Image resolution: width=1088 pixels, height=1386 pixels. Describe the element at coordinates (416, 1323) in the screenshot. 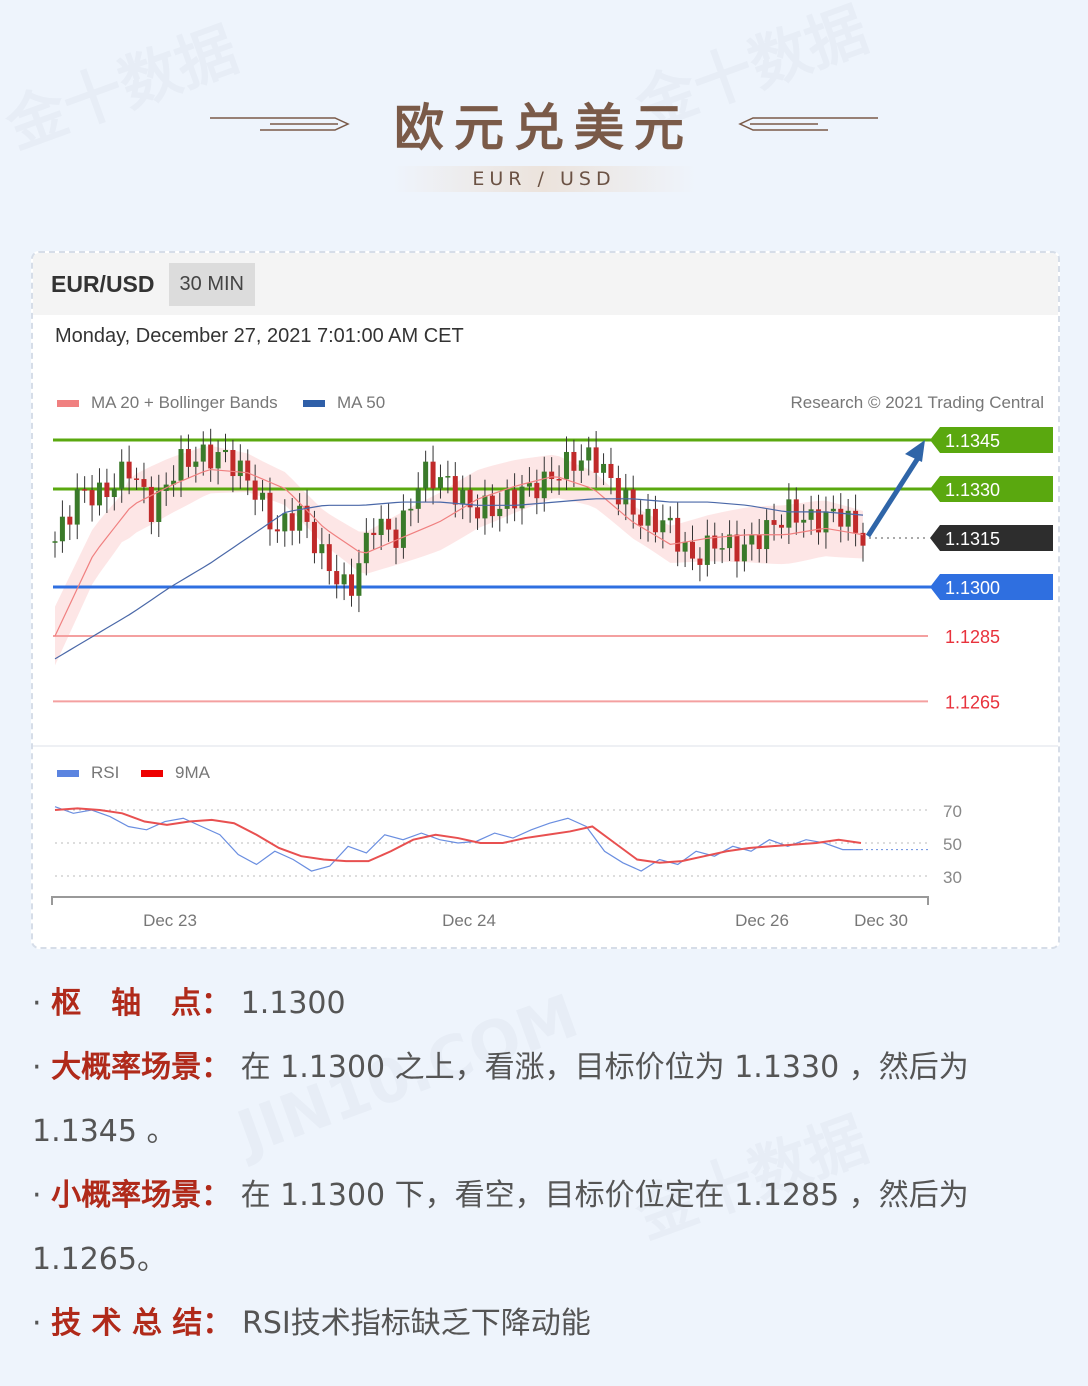

I see `summary-text: RSI技术指标缺乏下降动能` at that location.